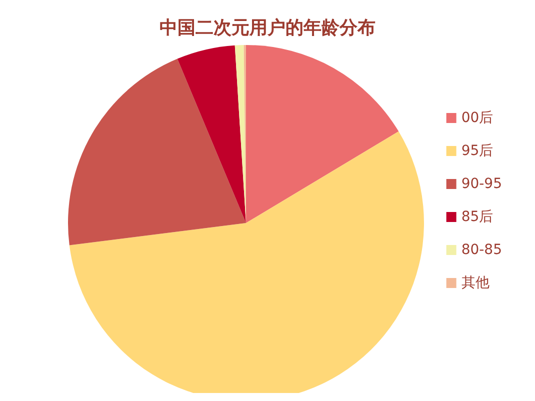  What do you see at coordinates (481, 250) in the screenshot?
I see `legend-label: 80-85` at bounding box center [481, 250].